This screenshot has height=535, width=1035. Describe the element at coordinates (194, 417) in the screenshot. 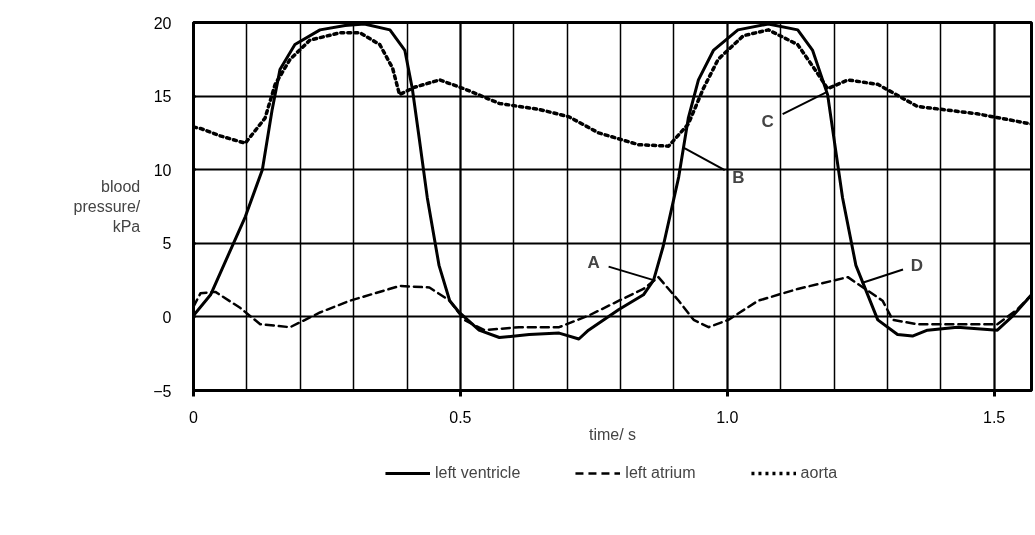

I see `x-tick-label: 0` at that location.